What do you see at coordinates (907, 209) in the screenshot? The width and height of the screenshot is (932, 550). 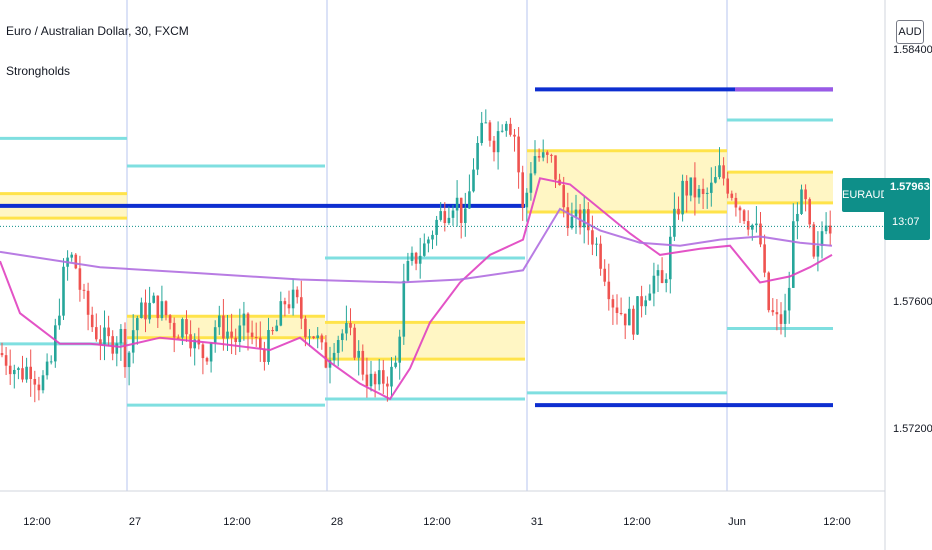 I see `last-price-label: 1.57963 13:07` at bounding box center [907, 209].